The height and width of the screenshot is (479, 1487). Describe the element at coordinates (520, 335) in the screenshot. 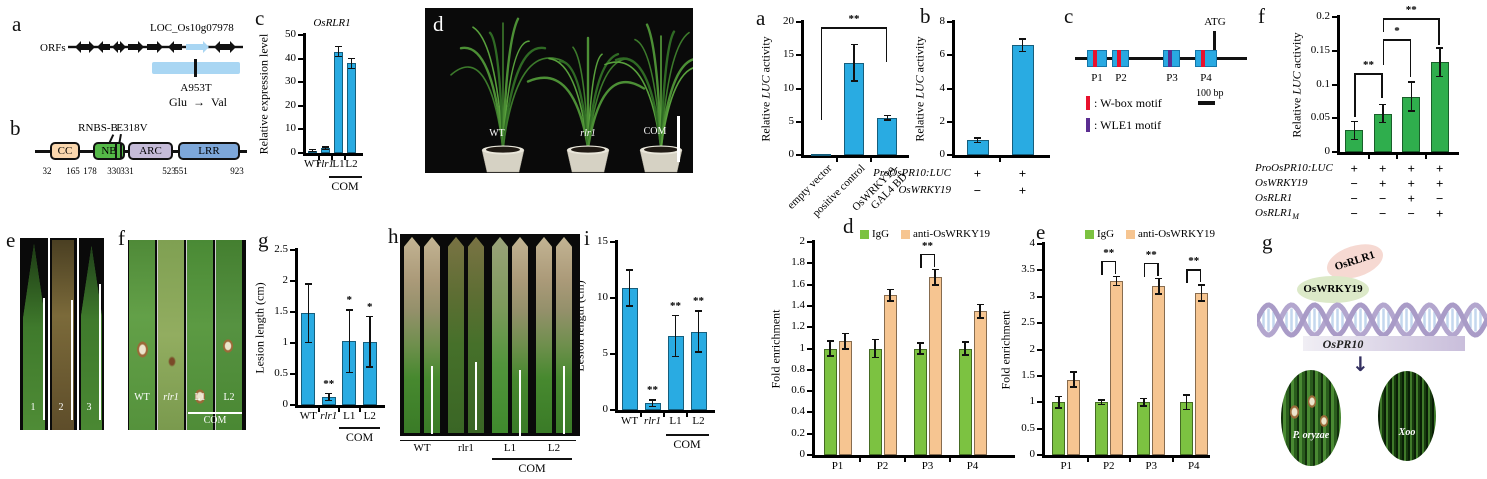

I see `leaf-image` at that location.